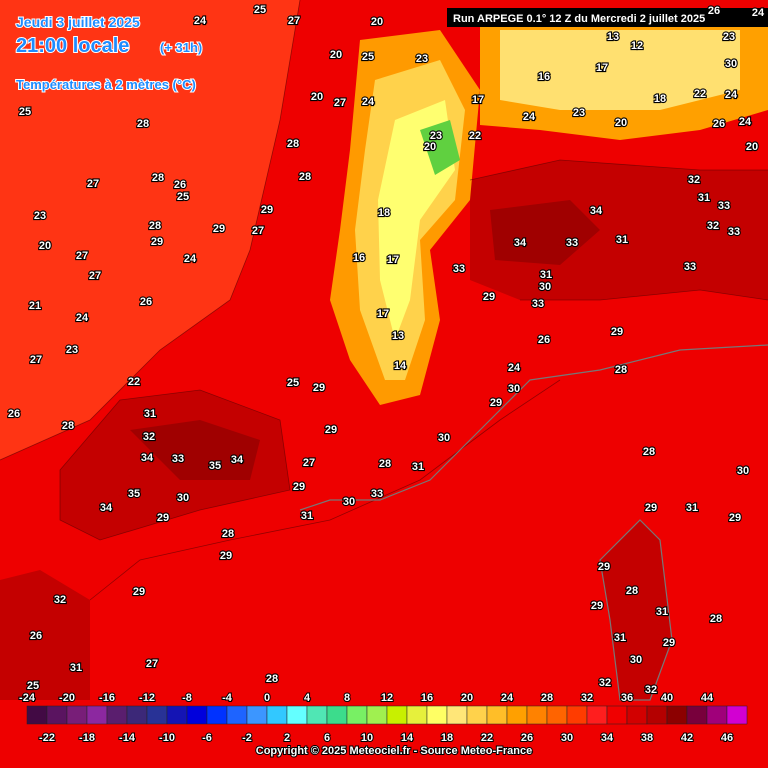 This screenshot has width=768, height=768. What do you see at coordinates (107, 698) in the screenshot?
I see `legend-tick-label: -16` at bounding box center [107, 698].